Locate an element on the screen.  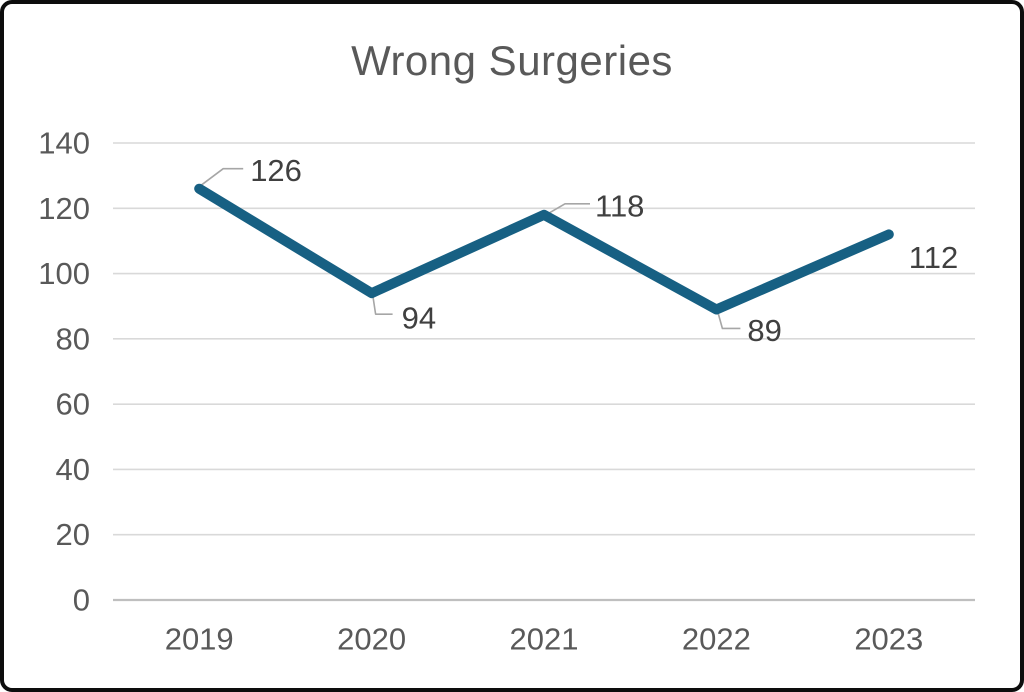
y-tick-label: 80 is located at coordinates (73, 338).